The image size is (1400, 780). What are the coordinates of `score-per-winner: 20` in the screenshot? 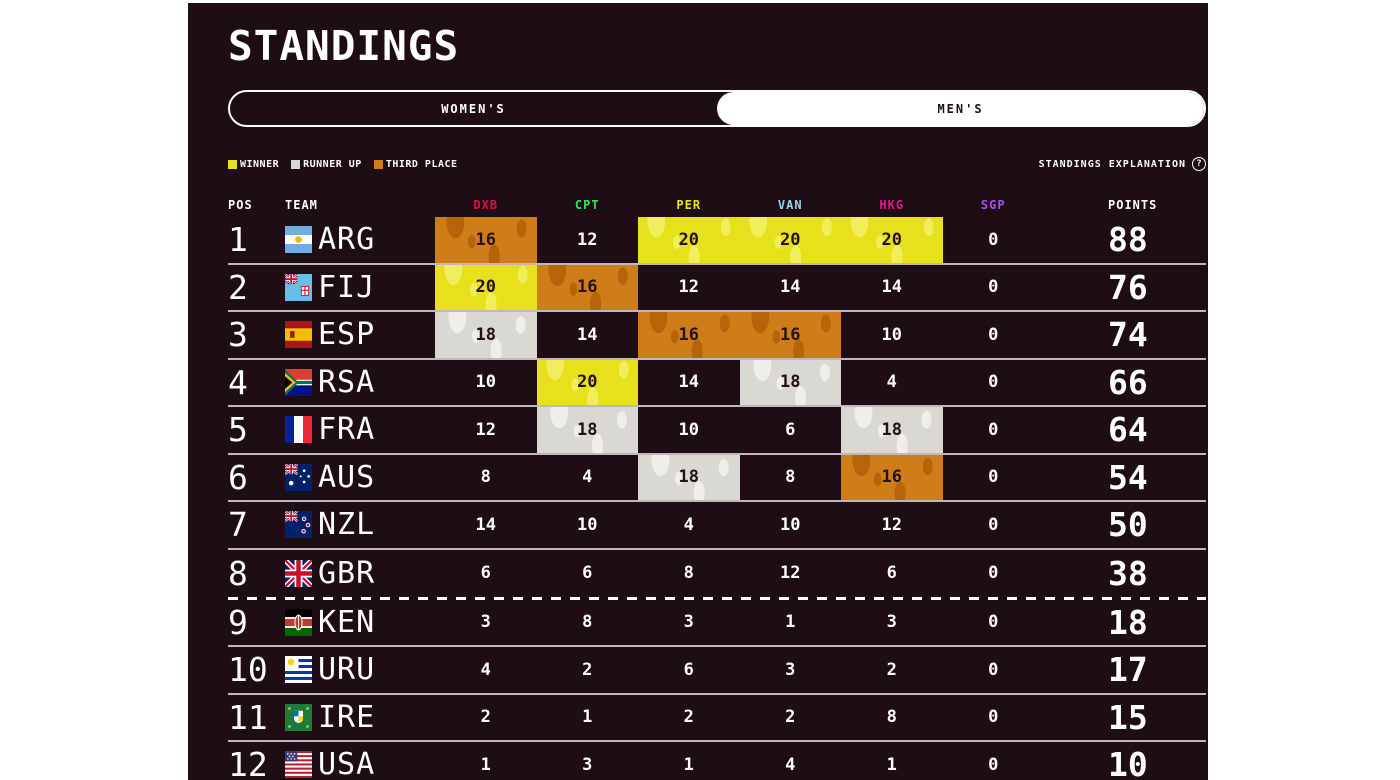 It's located at (689, 240).